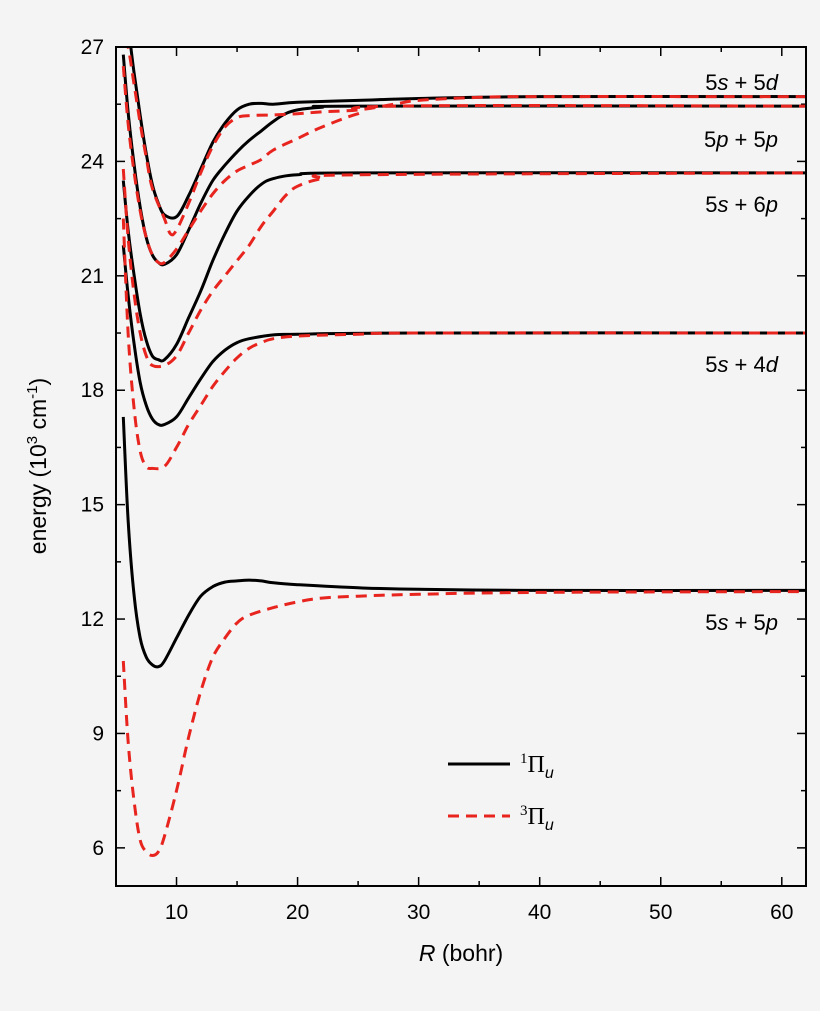 The image size is (820, 1011). What do you see at coordinates (741, 204) in the screenshot?
I see `asymptote-label: 5s + 6p` at bounding box center [741, 204].